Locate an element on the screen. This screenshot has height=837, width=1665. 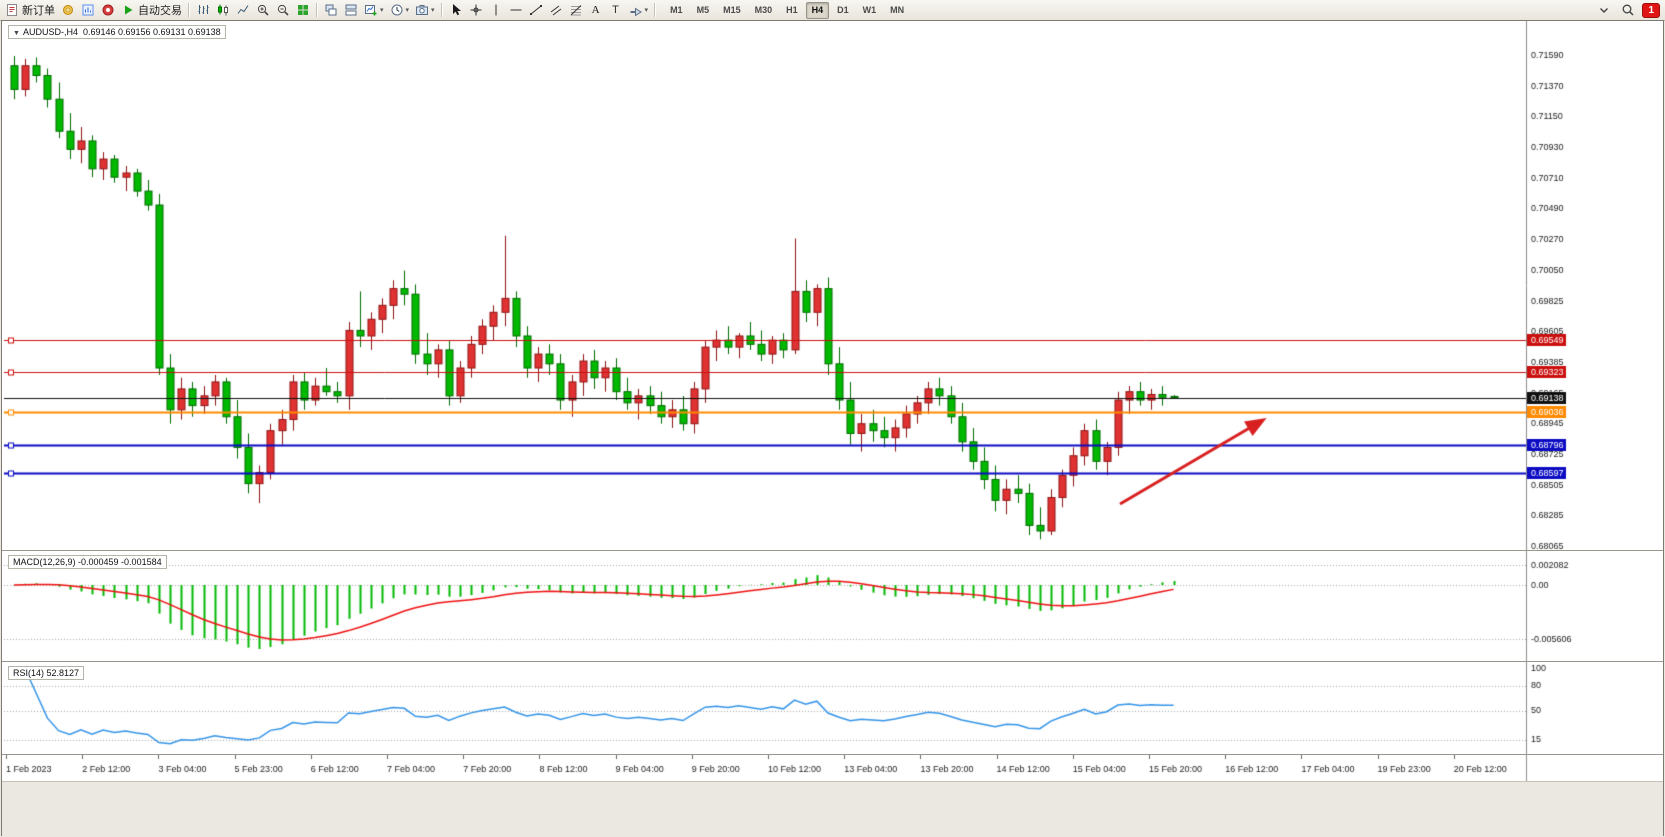
search-button is located at coordinates (1628, 10).